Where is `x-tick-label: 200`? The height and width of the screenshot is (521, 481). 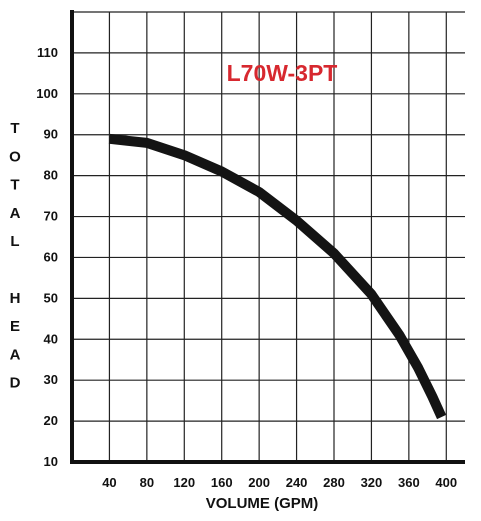
x-tick-label: 200 is located at coordinates (259, 482).